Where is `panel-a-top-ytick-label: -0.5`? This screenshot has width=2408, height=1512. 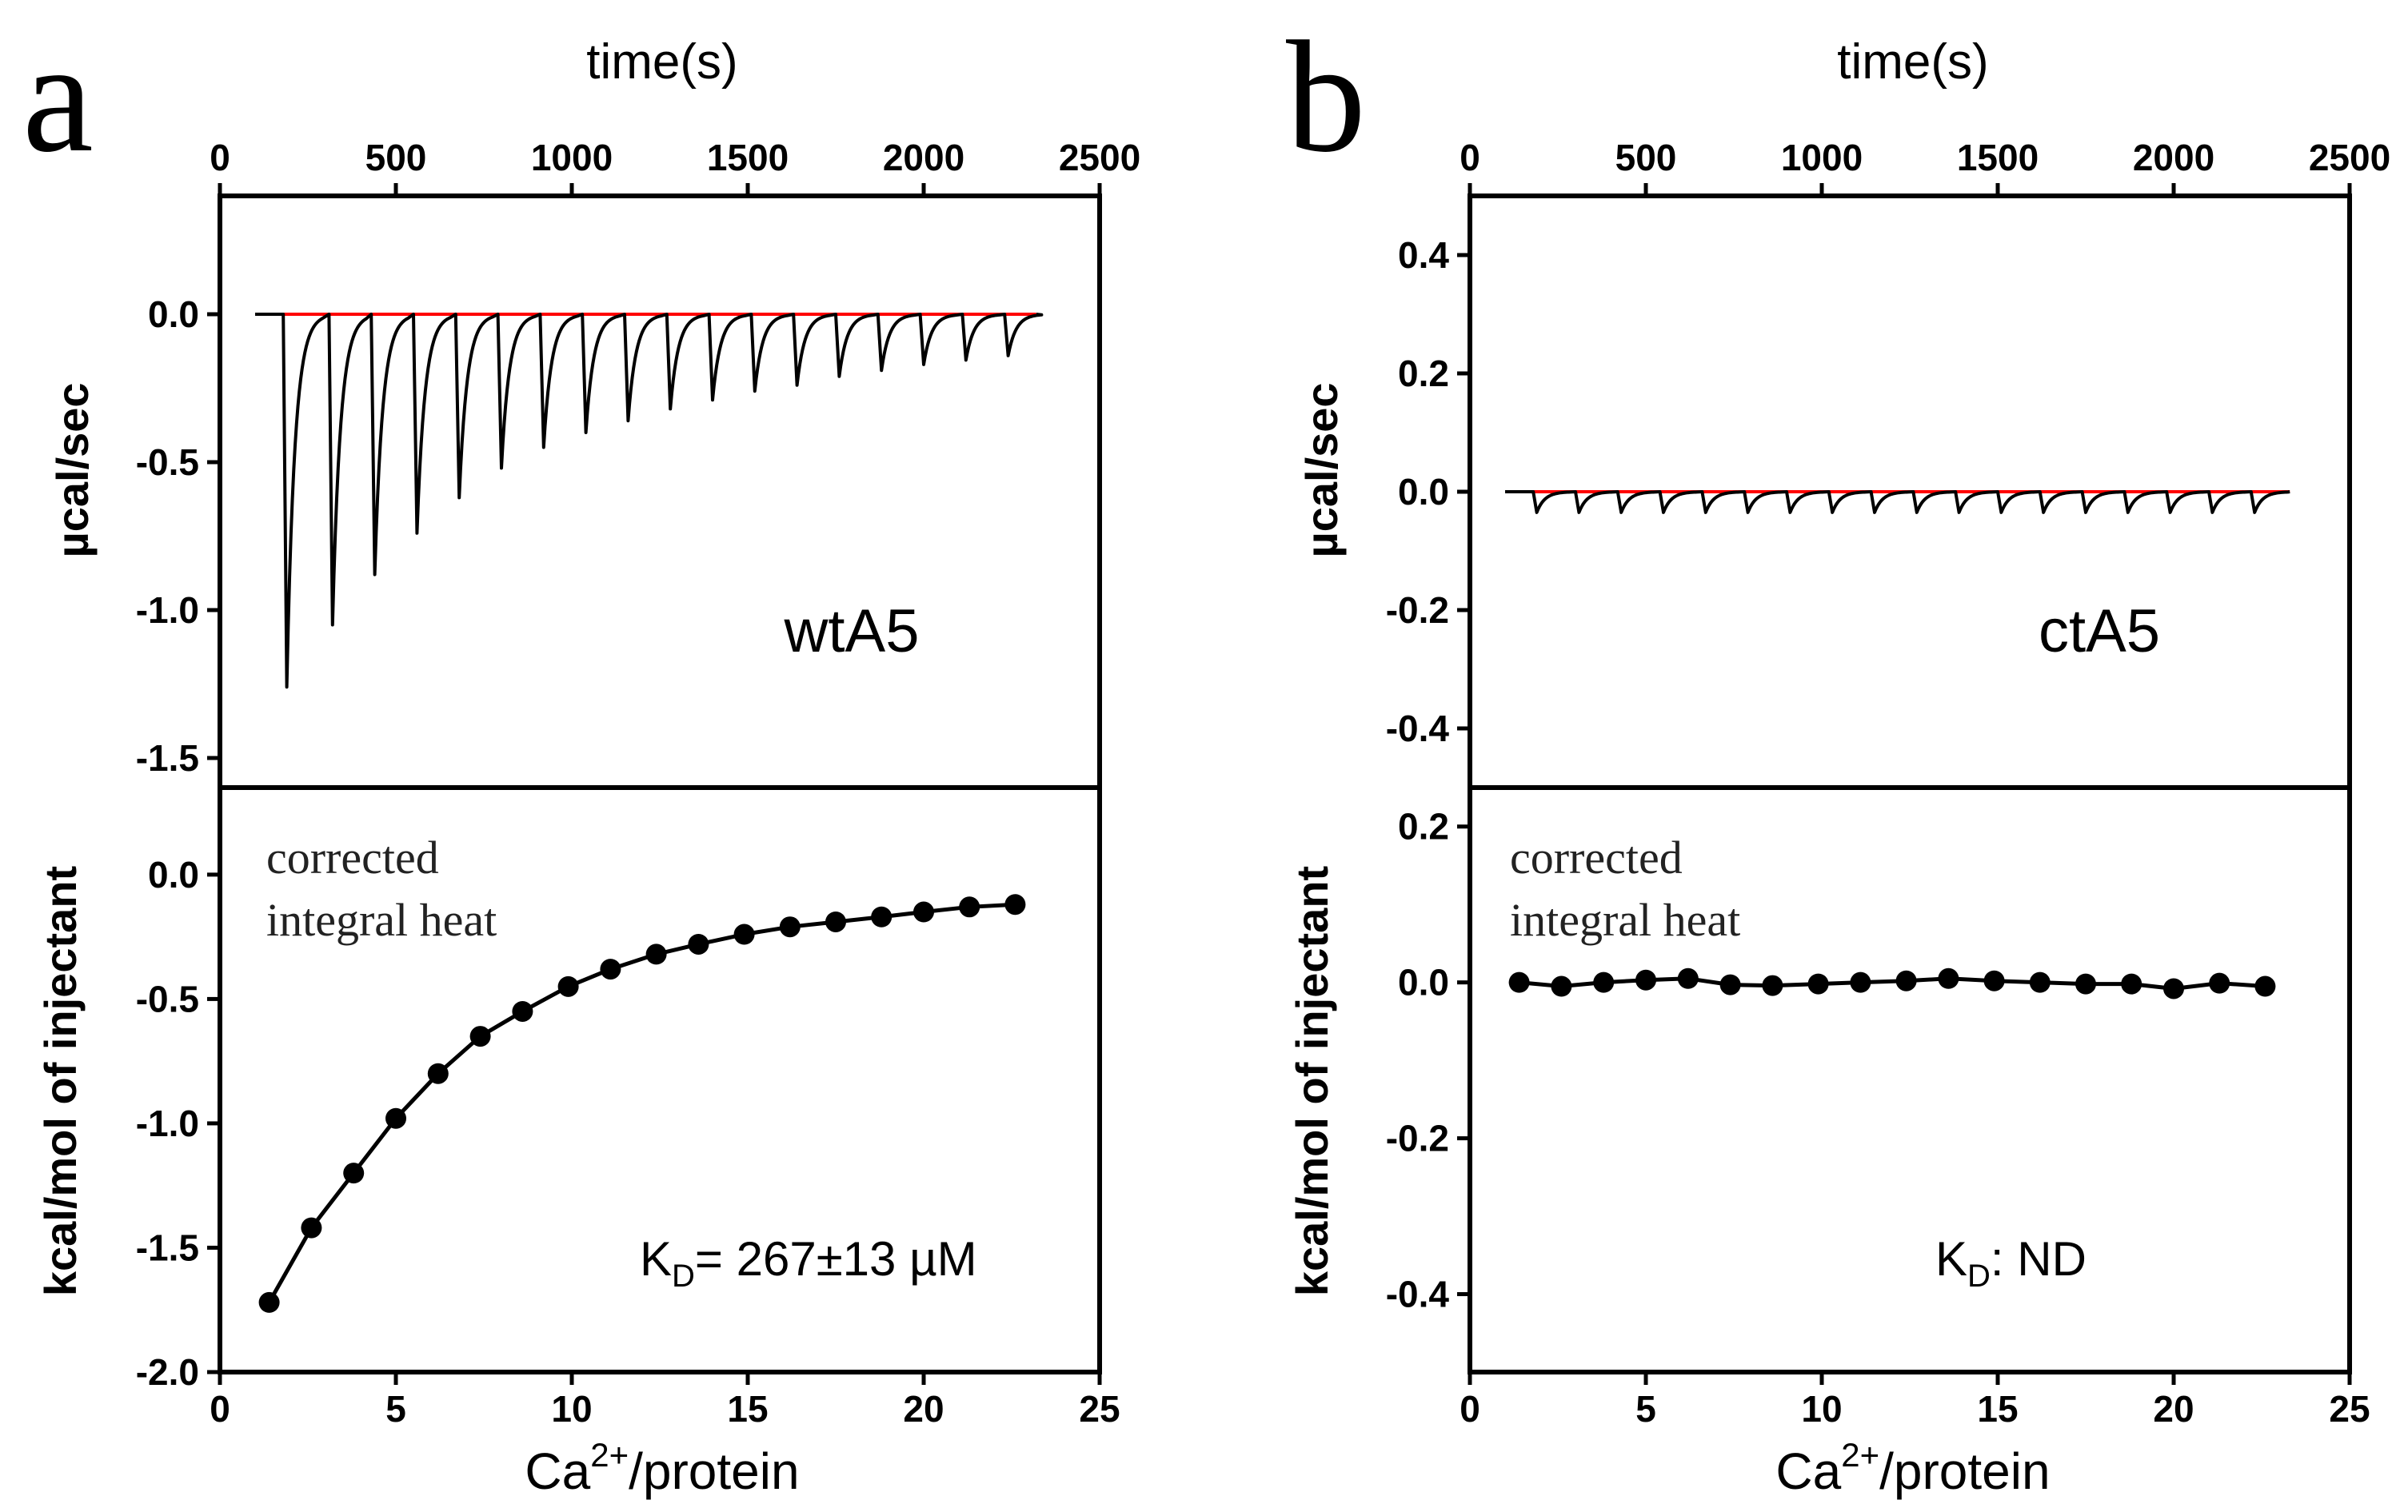
panel-a-top-ytick-label: -0.5 is located at coordinates (167, 462).